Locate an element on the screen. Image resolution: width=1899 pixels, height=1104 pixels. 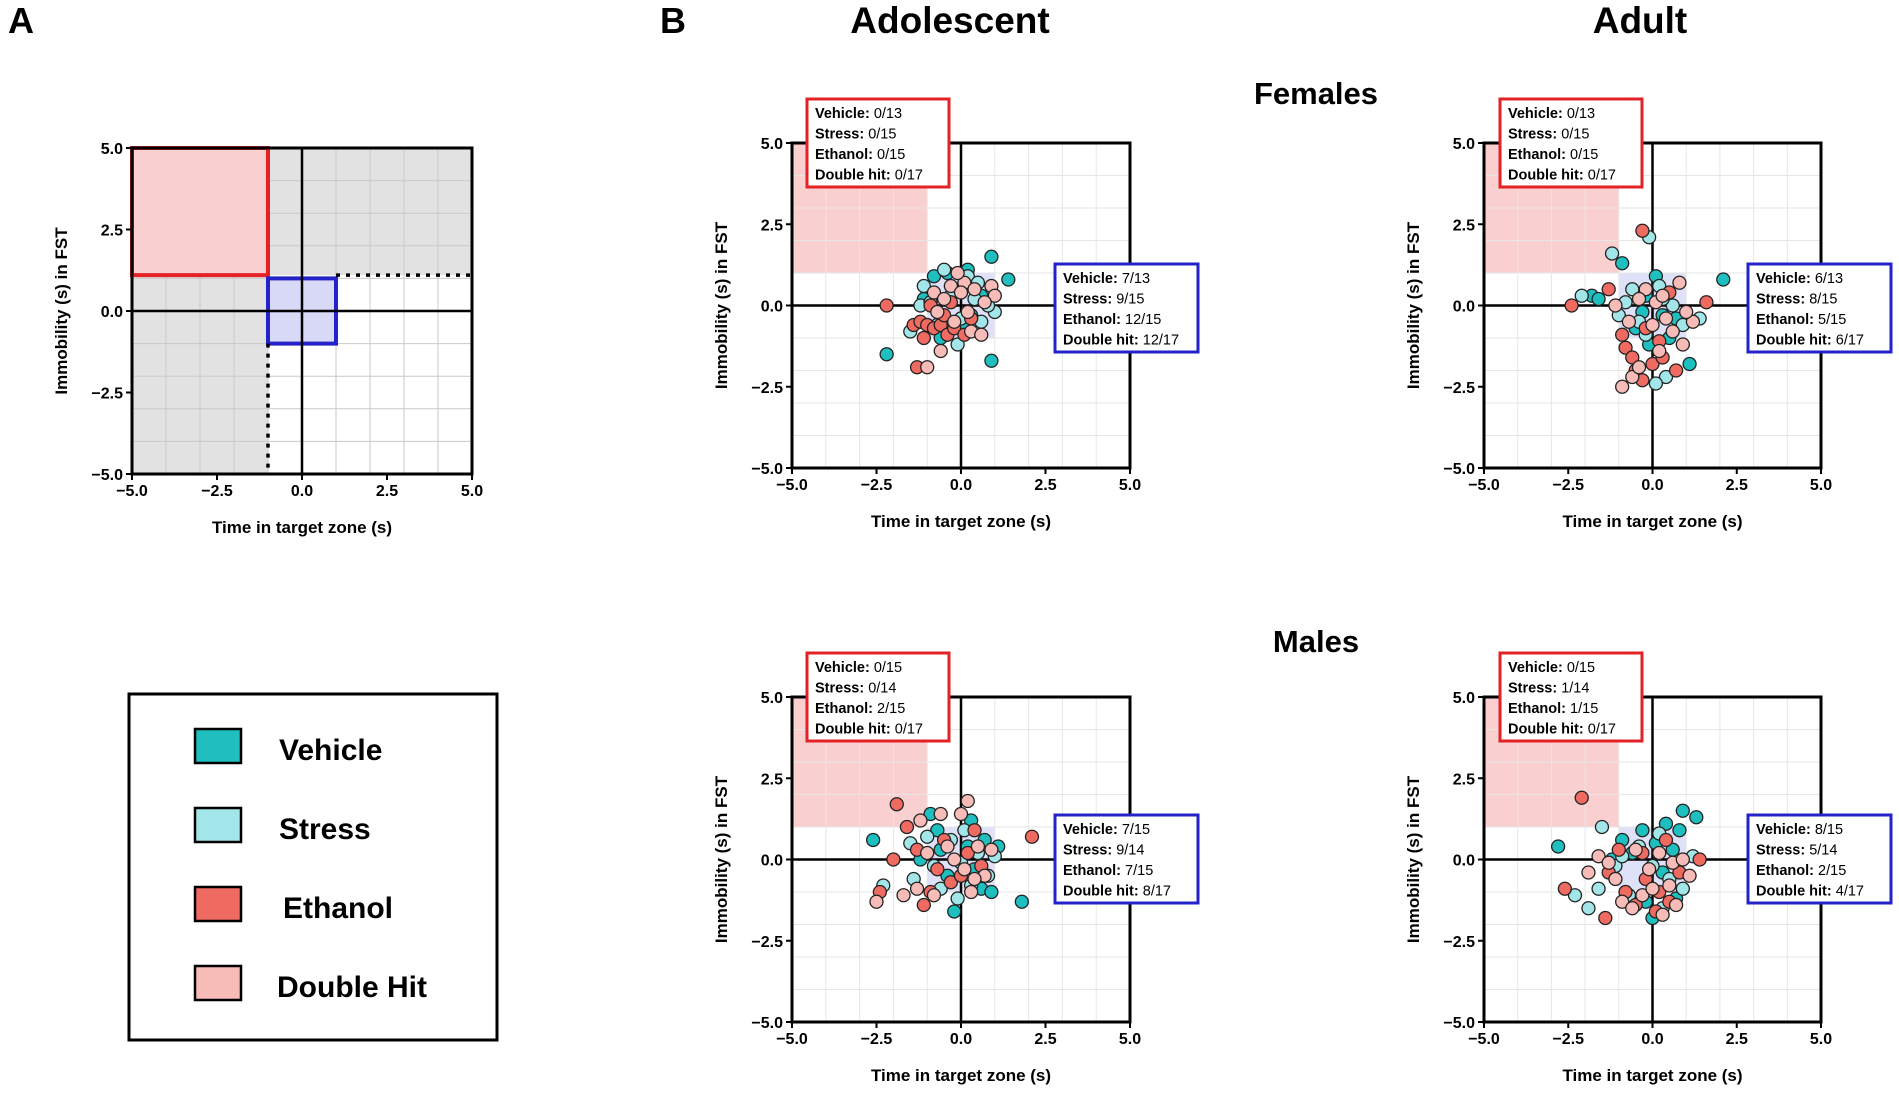
count-value: 2/15 is located at coordinates (1832, 871).